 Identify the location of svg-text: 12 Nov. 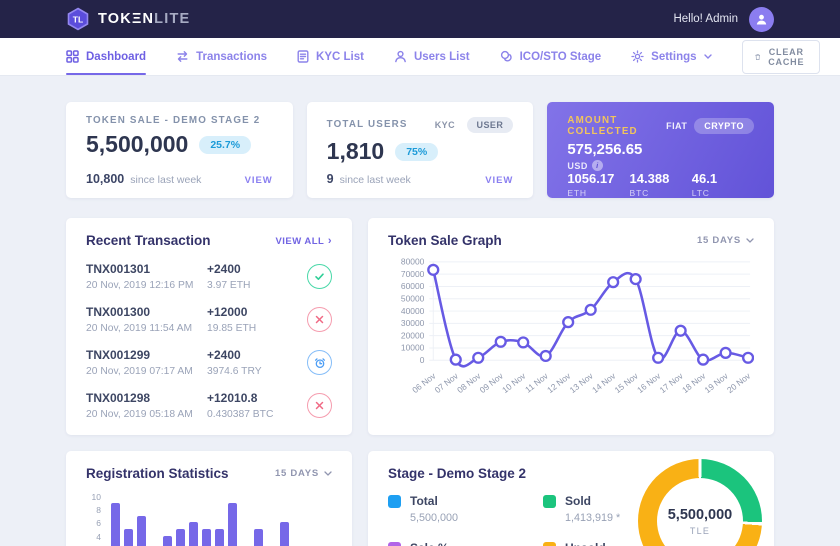
(559, 382).